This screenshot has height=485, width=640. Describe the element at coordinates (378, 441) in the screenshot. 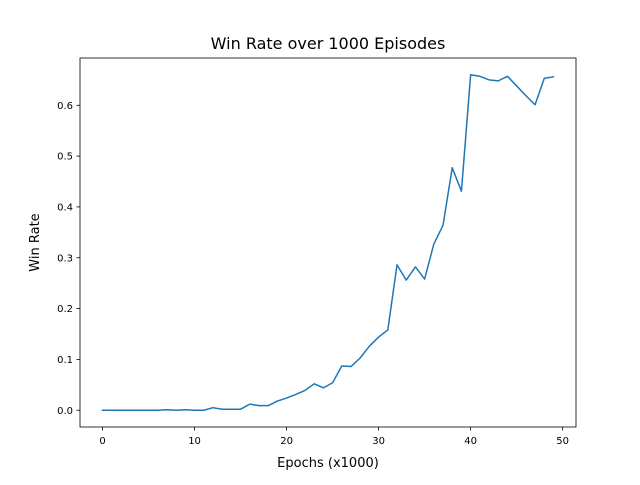

I see `x-tick-label: 30` at that location.